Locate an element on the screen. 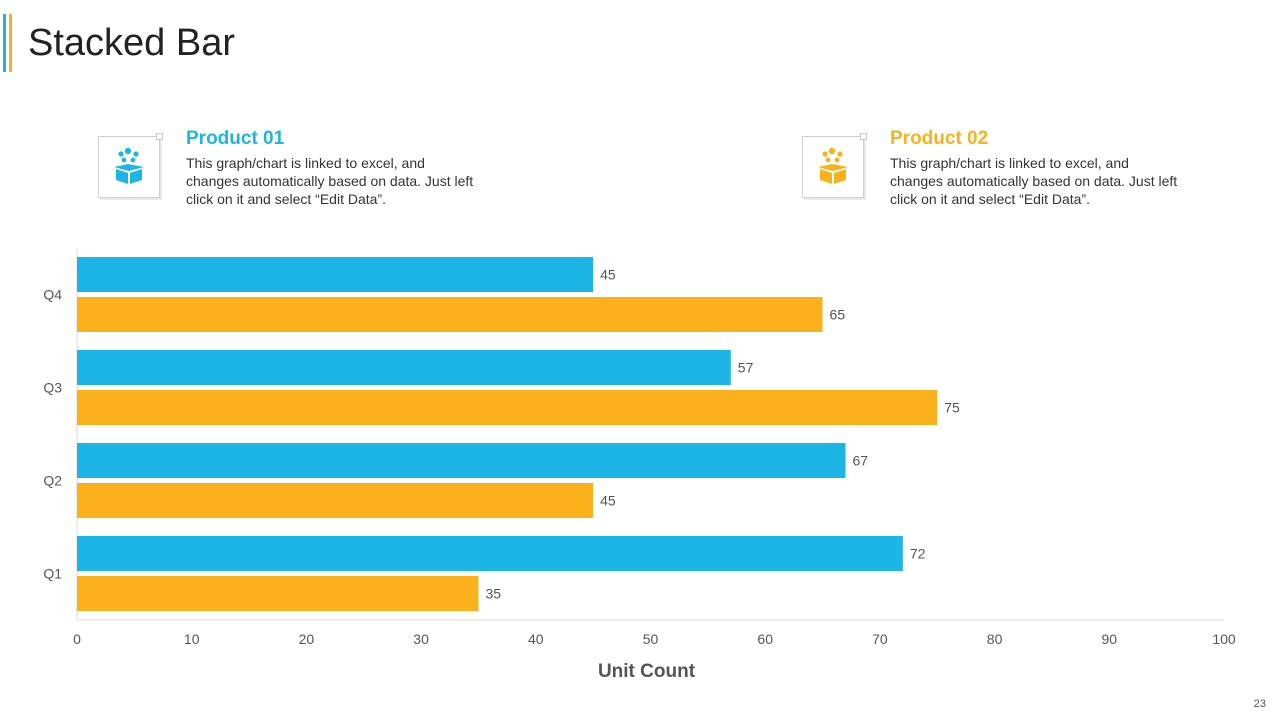  y-tick-label: Q3 is located at coordinates (52, 388).